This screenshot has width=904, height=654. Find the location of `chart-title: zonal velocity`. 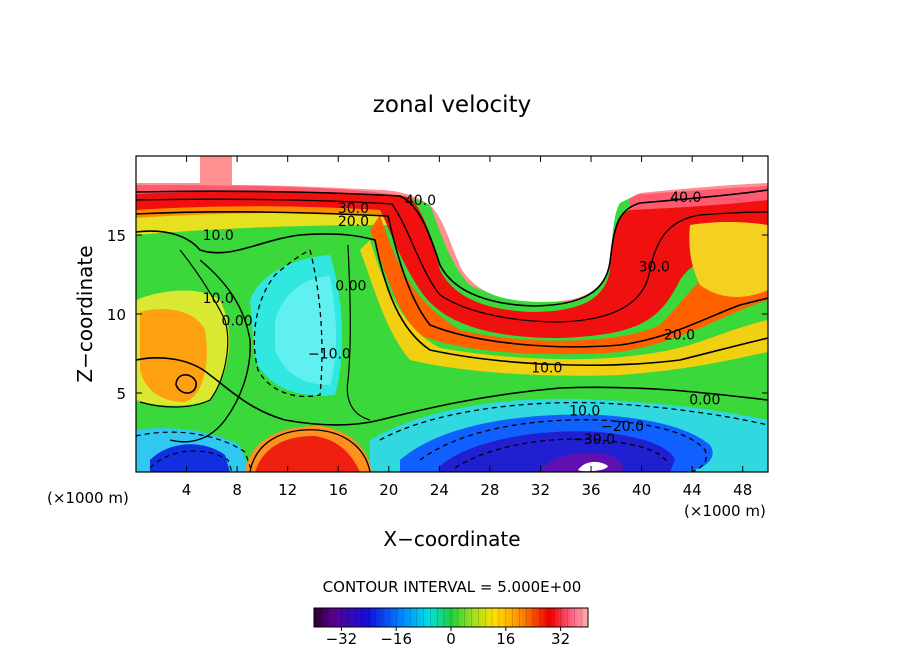

chart-title: zonal velocity is located at coordinates (452, 105).